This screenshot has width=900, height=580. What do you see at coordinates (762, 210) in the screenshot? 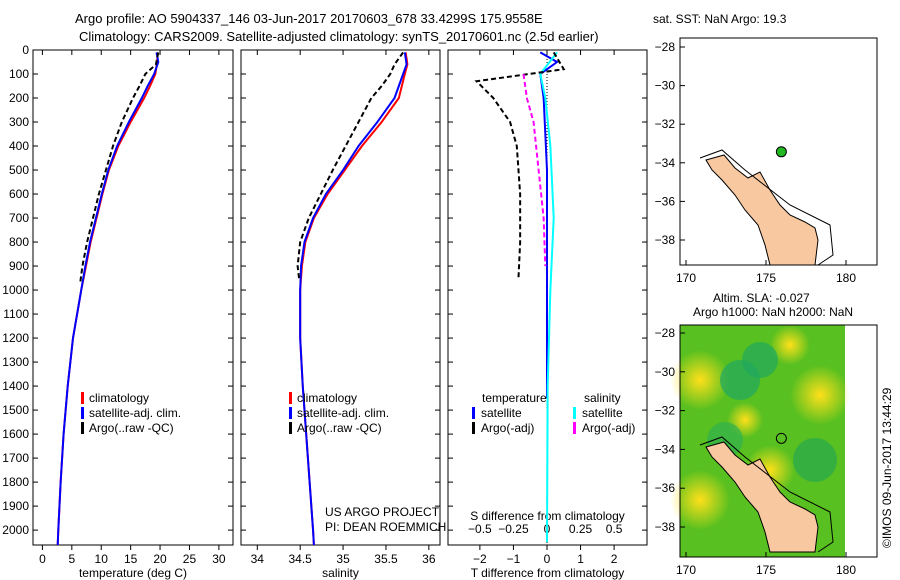
I see `sst-land` at bounding box center [762, 210].